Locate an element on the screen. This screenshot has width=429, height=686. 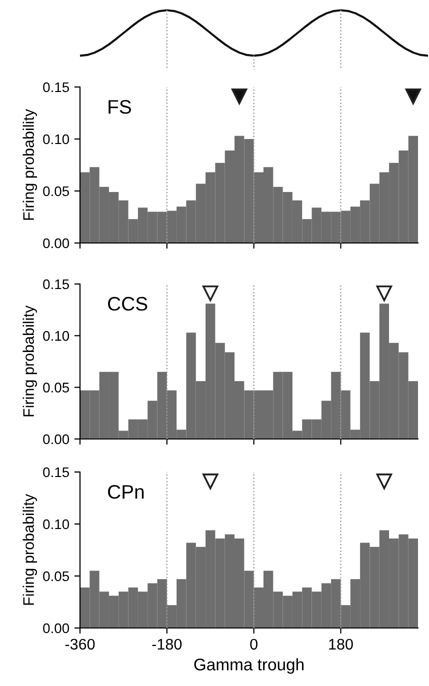
x-tick-label: -360 is located at coordinates (80, 644).